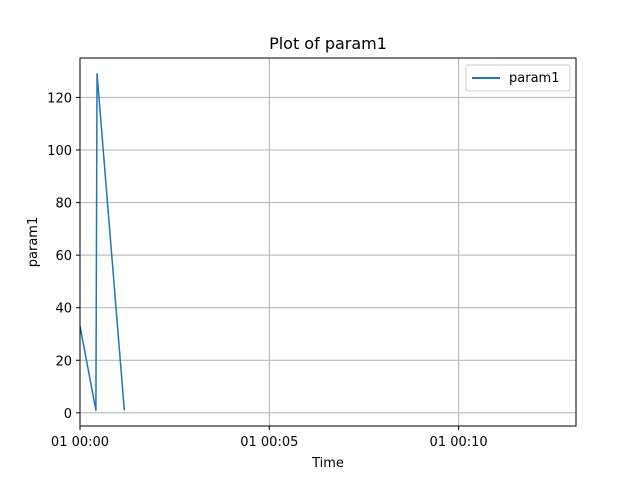  I want to click on y-tick-label: 100, so click(59, 151).